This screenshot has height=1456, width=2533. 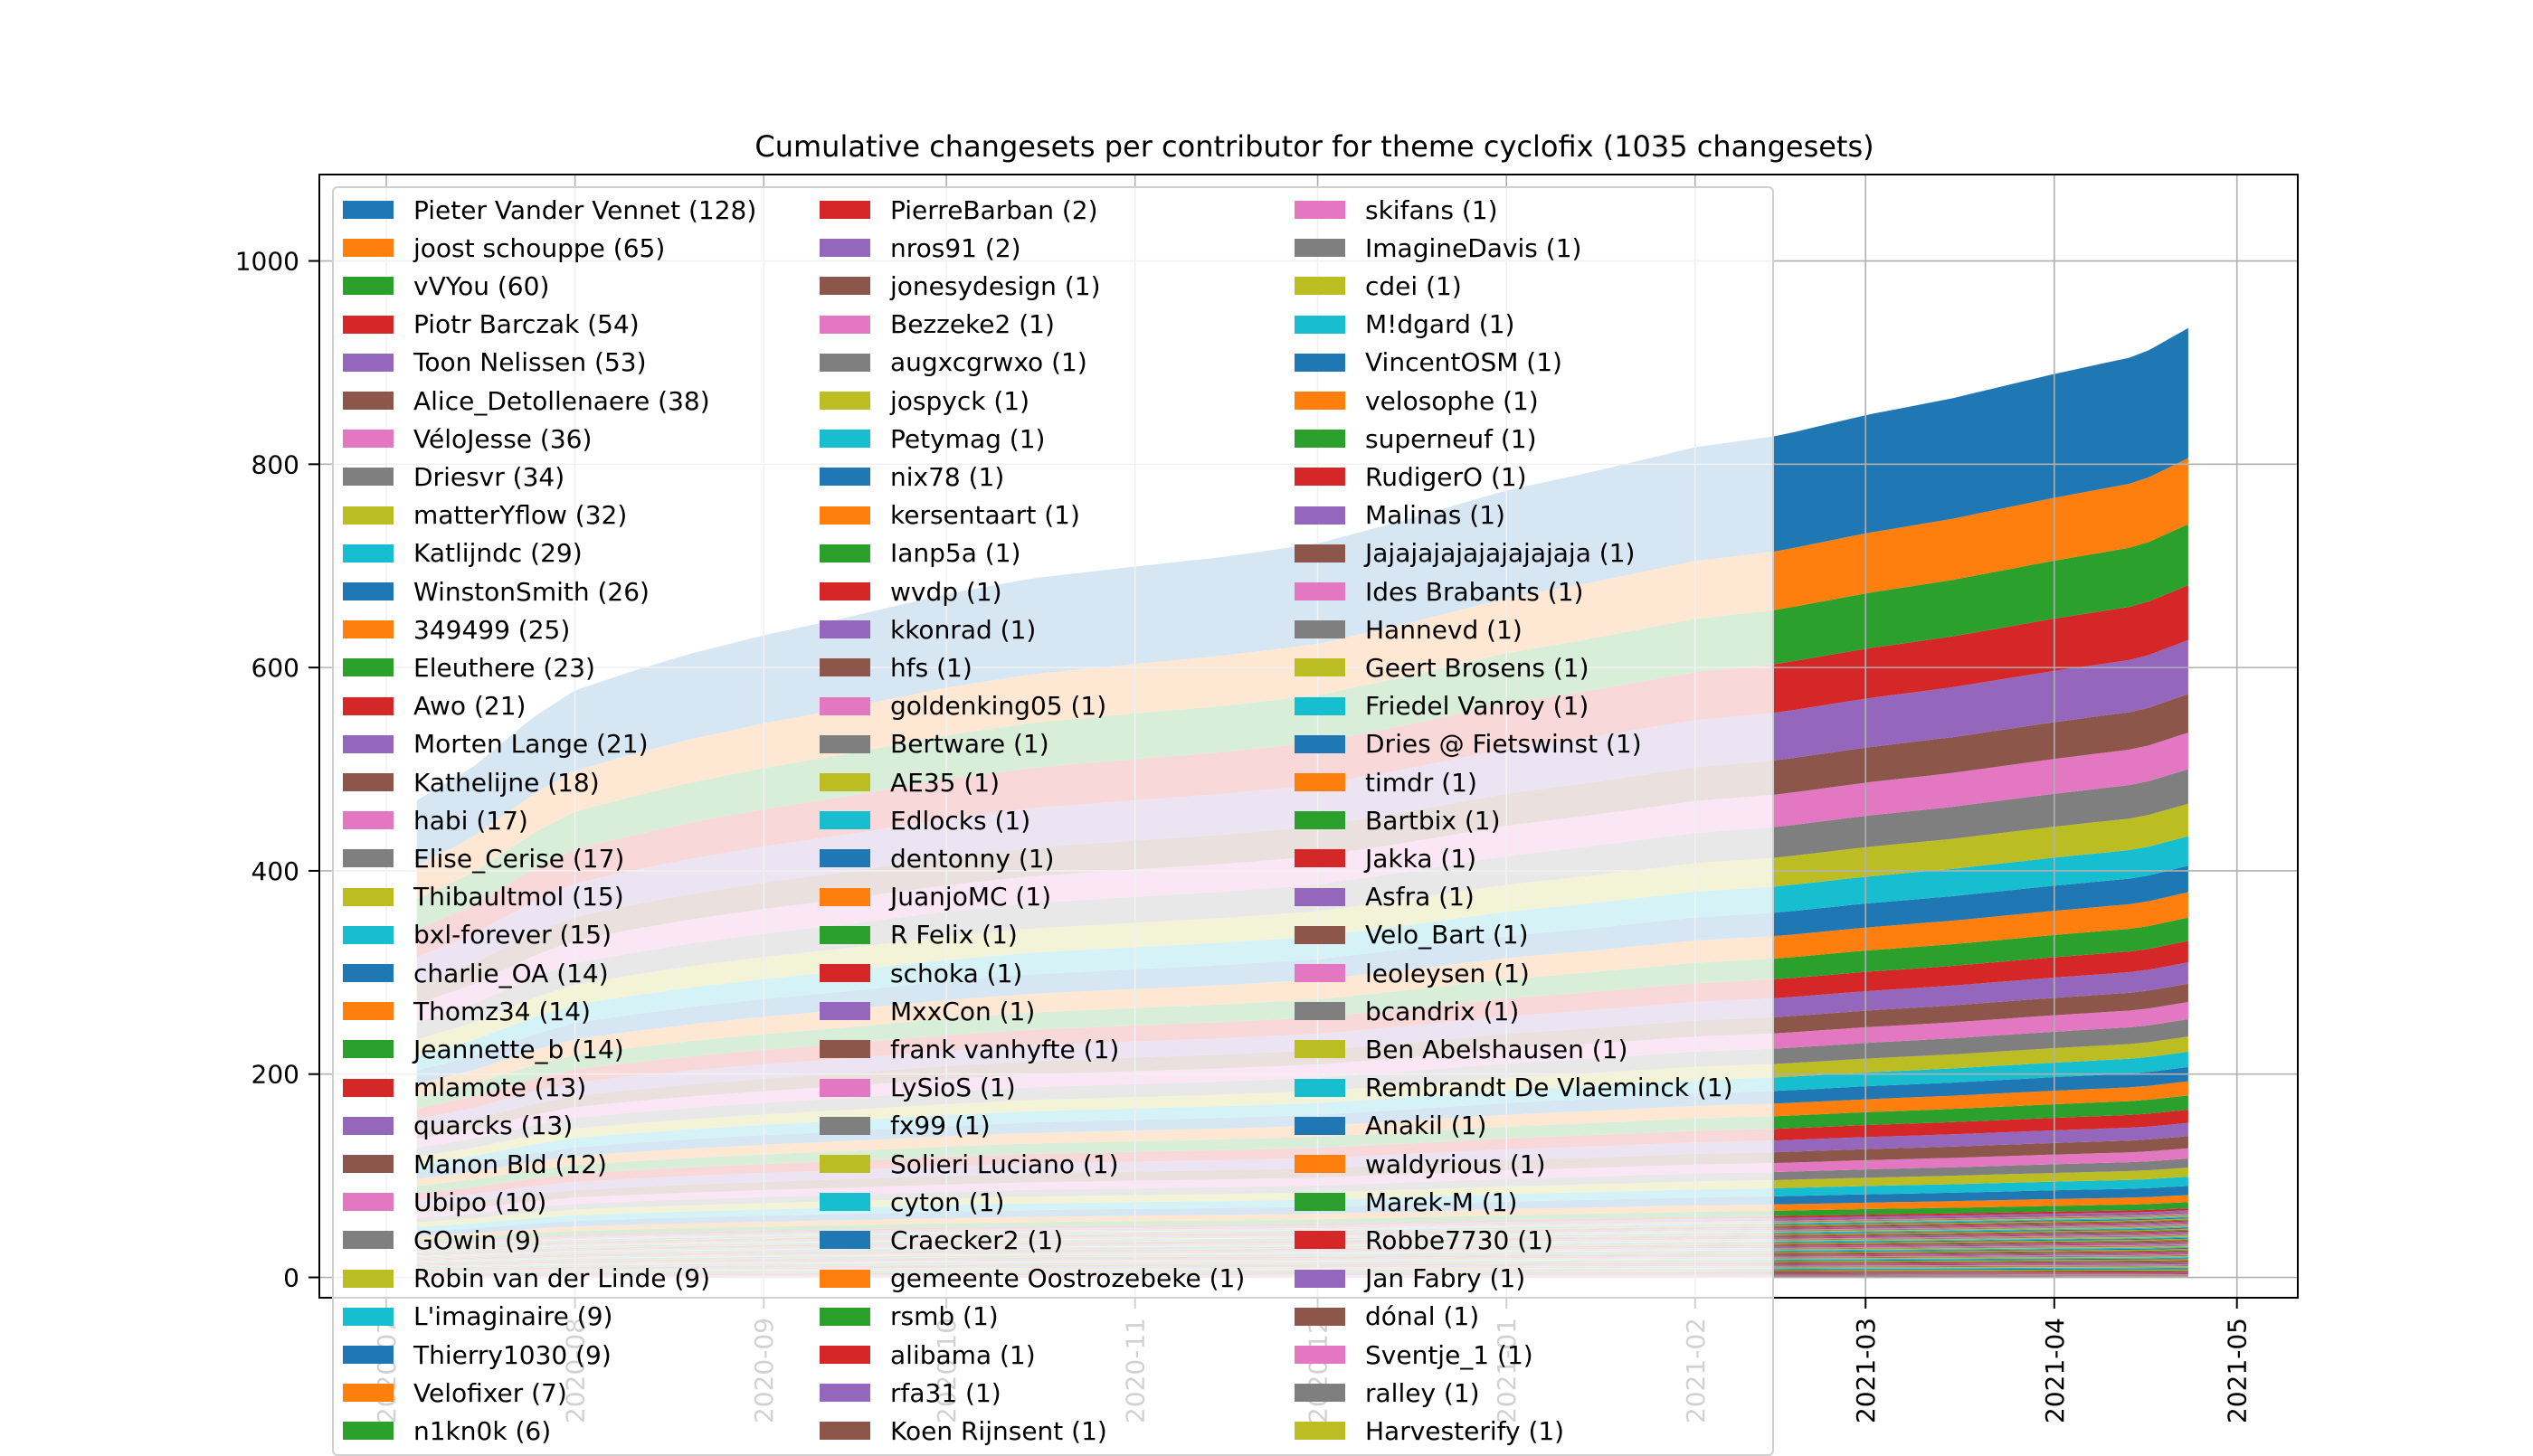 I want to click on legend-label: bxl-forever (15), so click(x=512, y=935).